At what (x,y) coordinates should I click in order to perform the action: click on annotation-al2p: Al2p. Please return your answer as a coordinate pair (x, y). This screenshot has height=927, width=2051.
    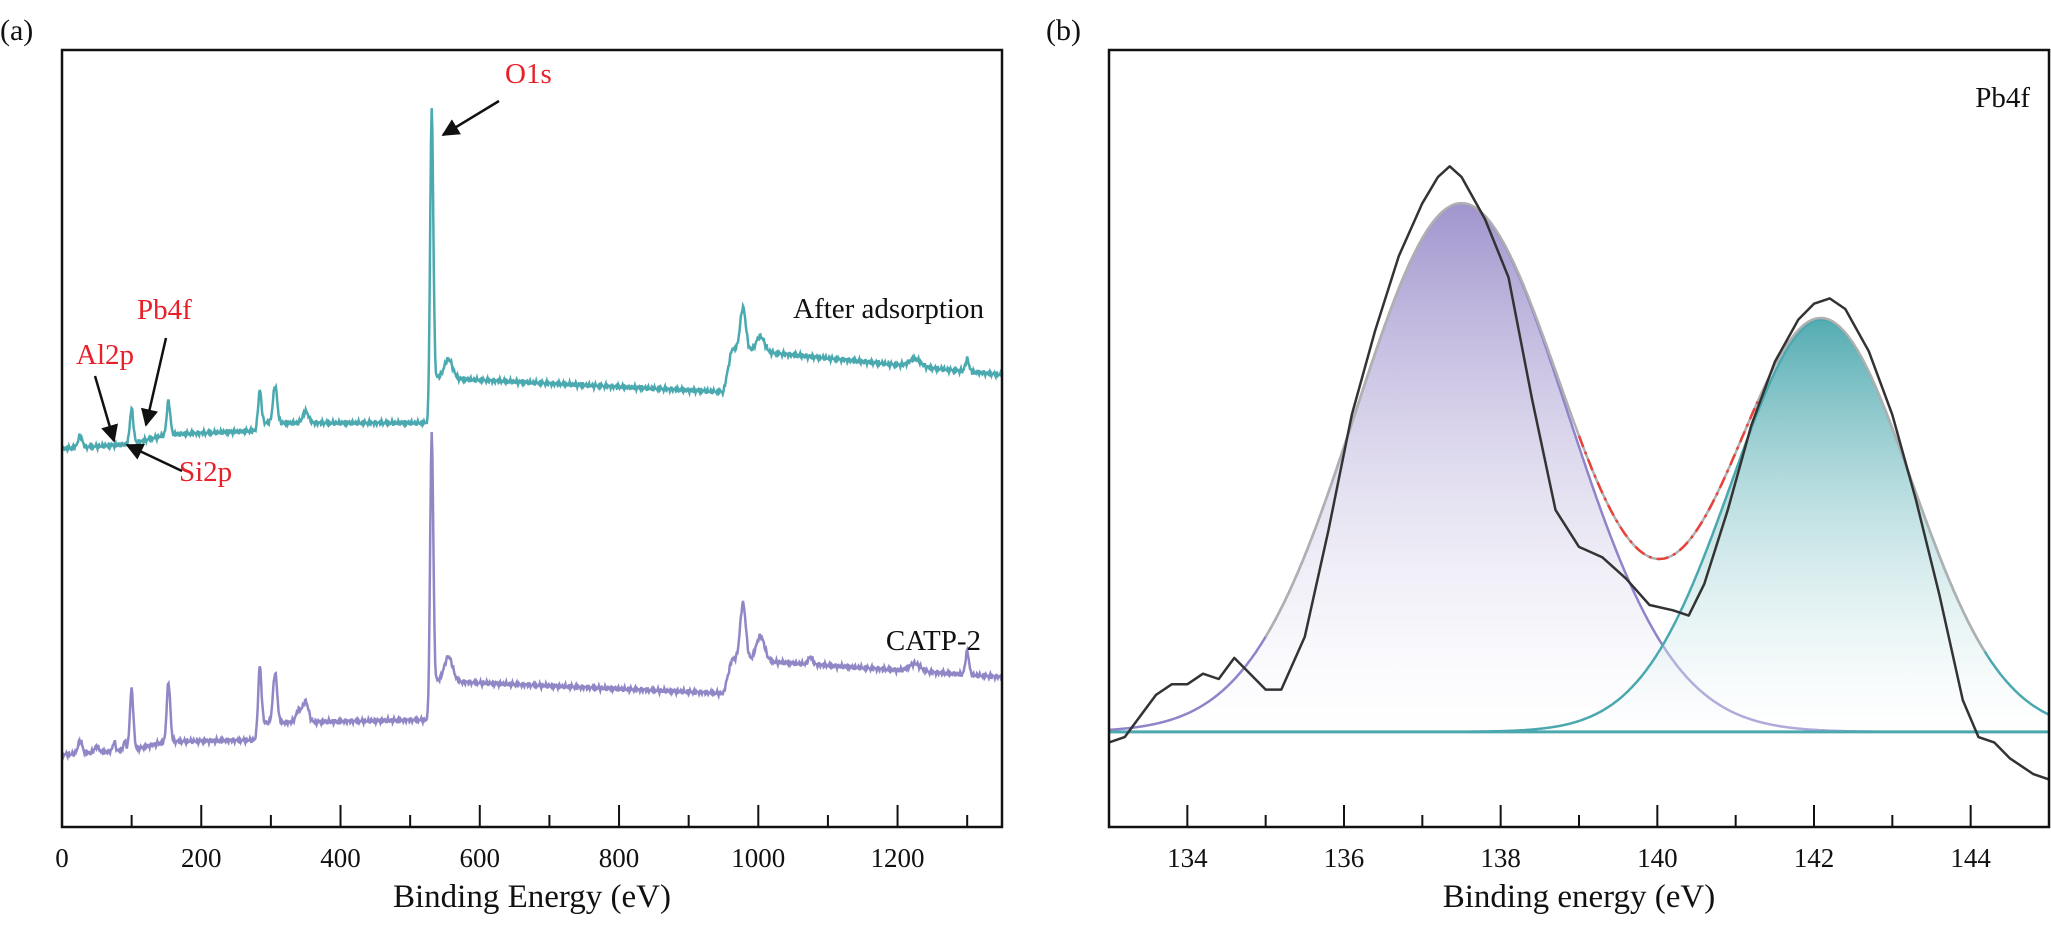
    Looking at the image, I should click on (105, 355).